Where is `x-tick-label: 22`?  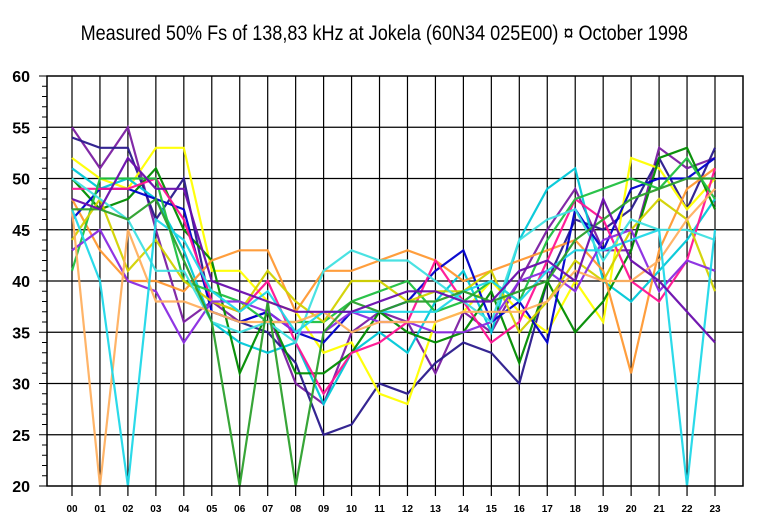
x-tick-label: 22 is located at coordinates (687, 509).